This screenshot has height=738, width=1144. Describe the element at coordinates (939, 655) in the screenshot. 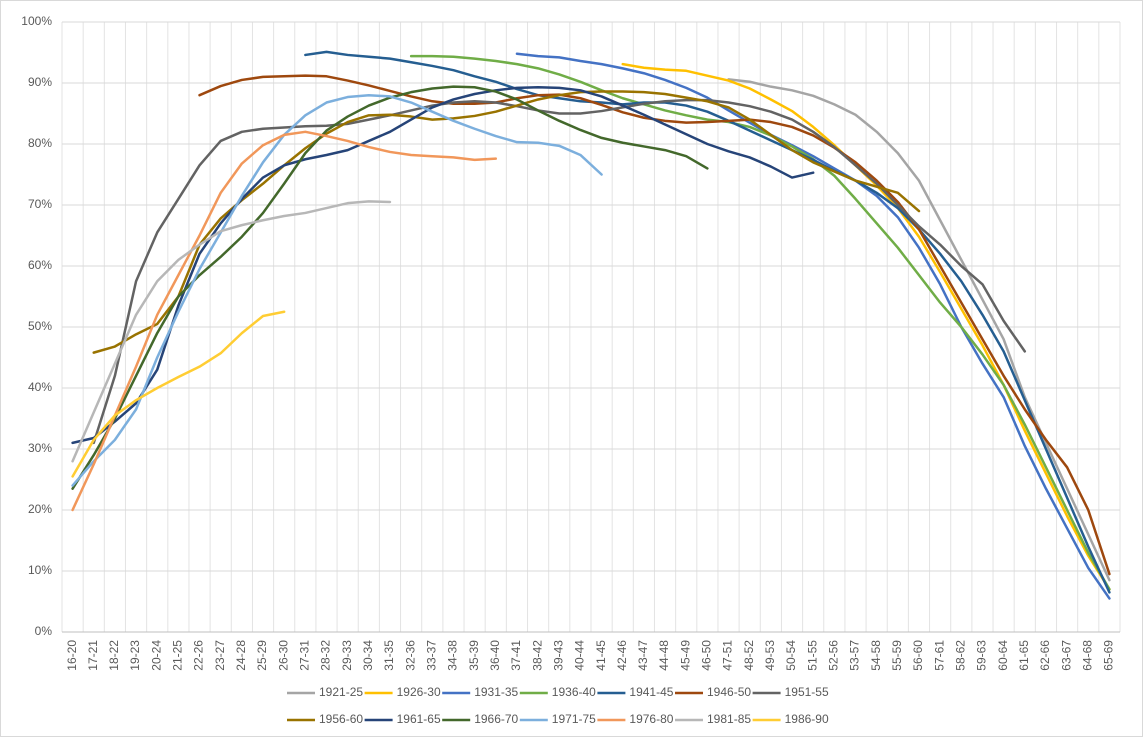

I see `x-tick-label: 57-61` at that location.